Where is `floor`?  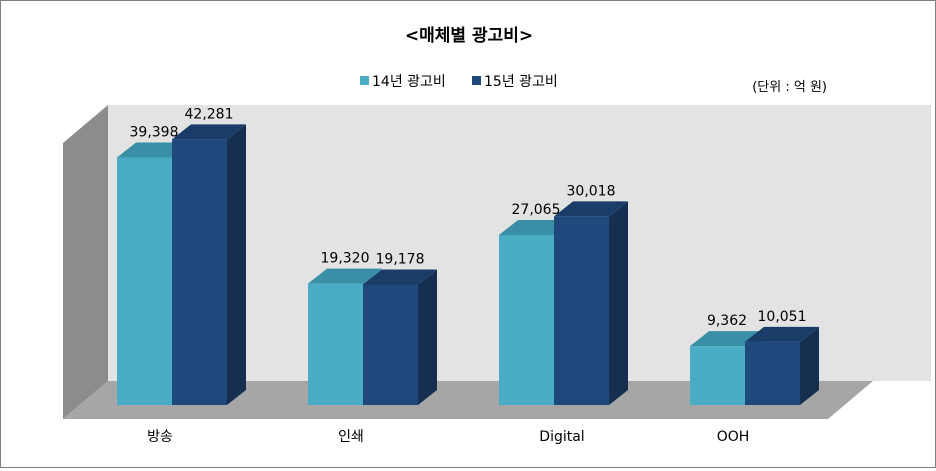
floor is located at coordinates (468, 400).